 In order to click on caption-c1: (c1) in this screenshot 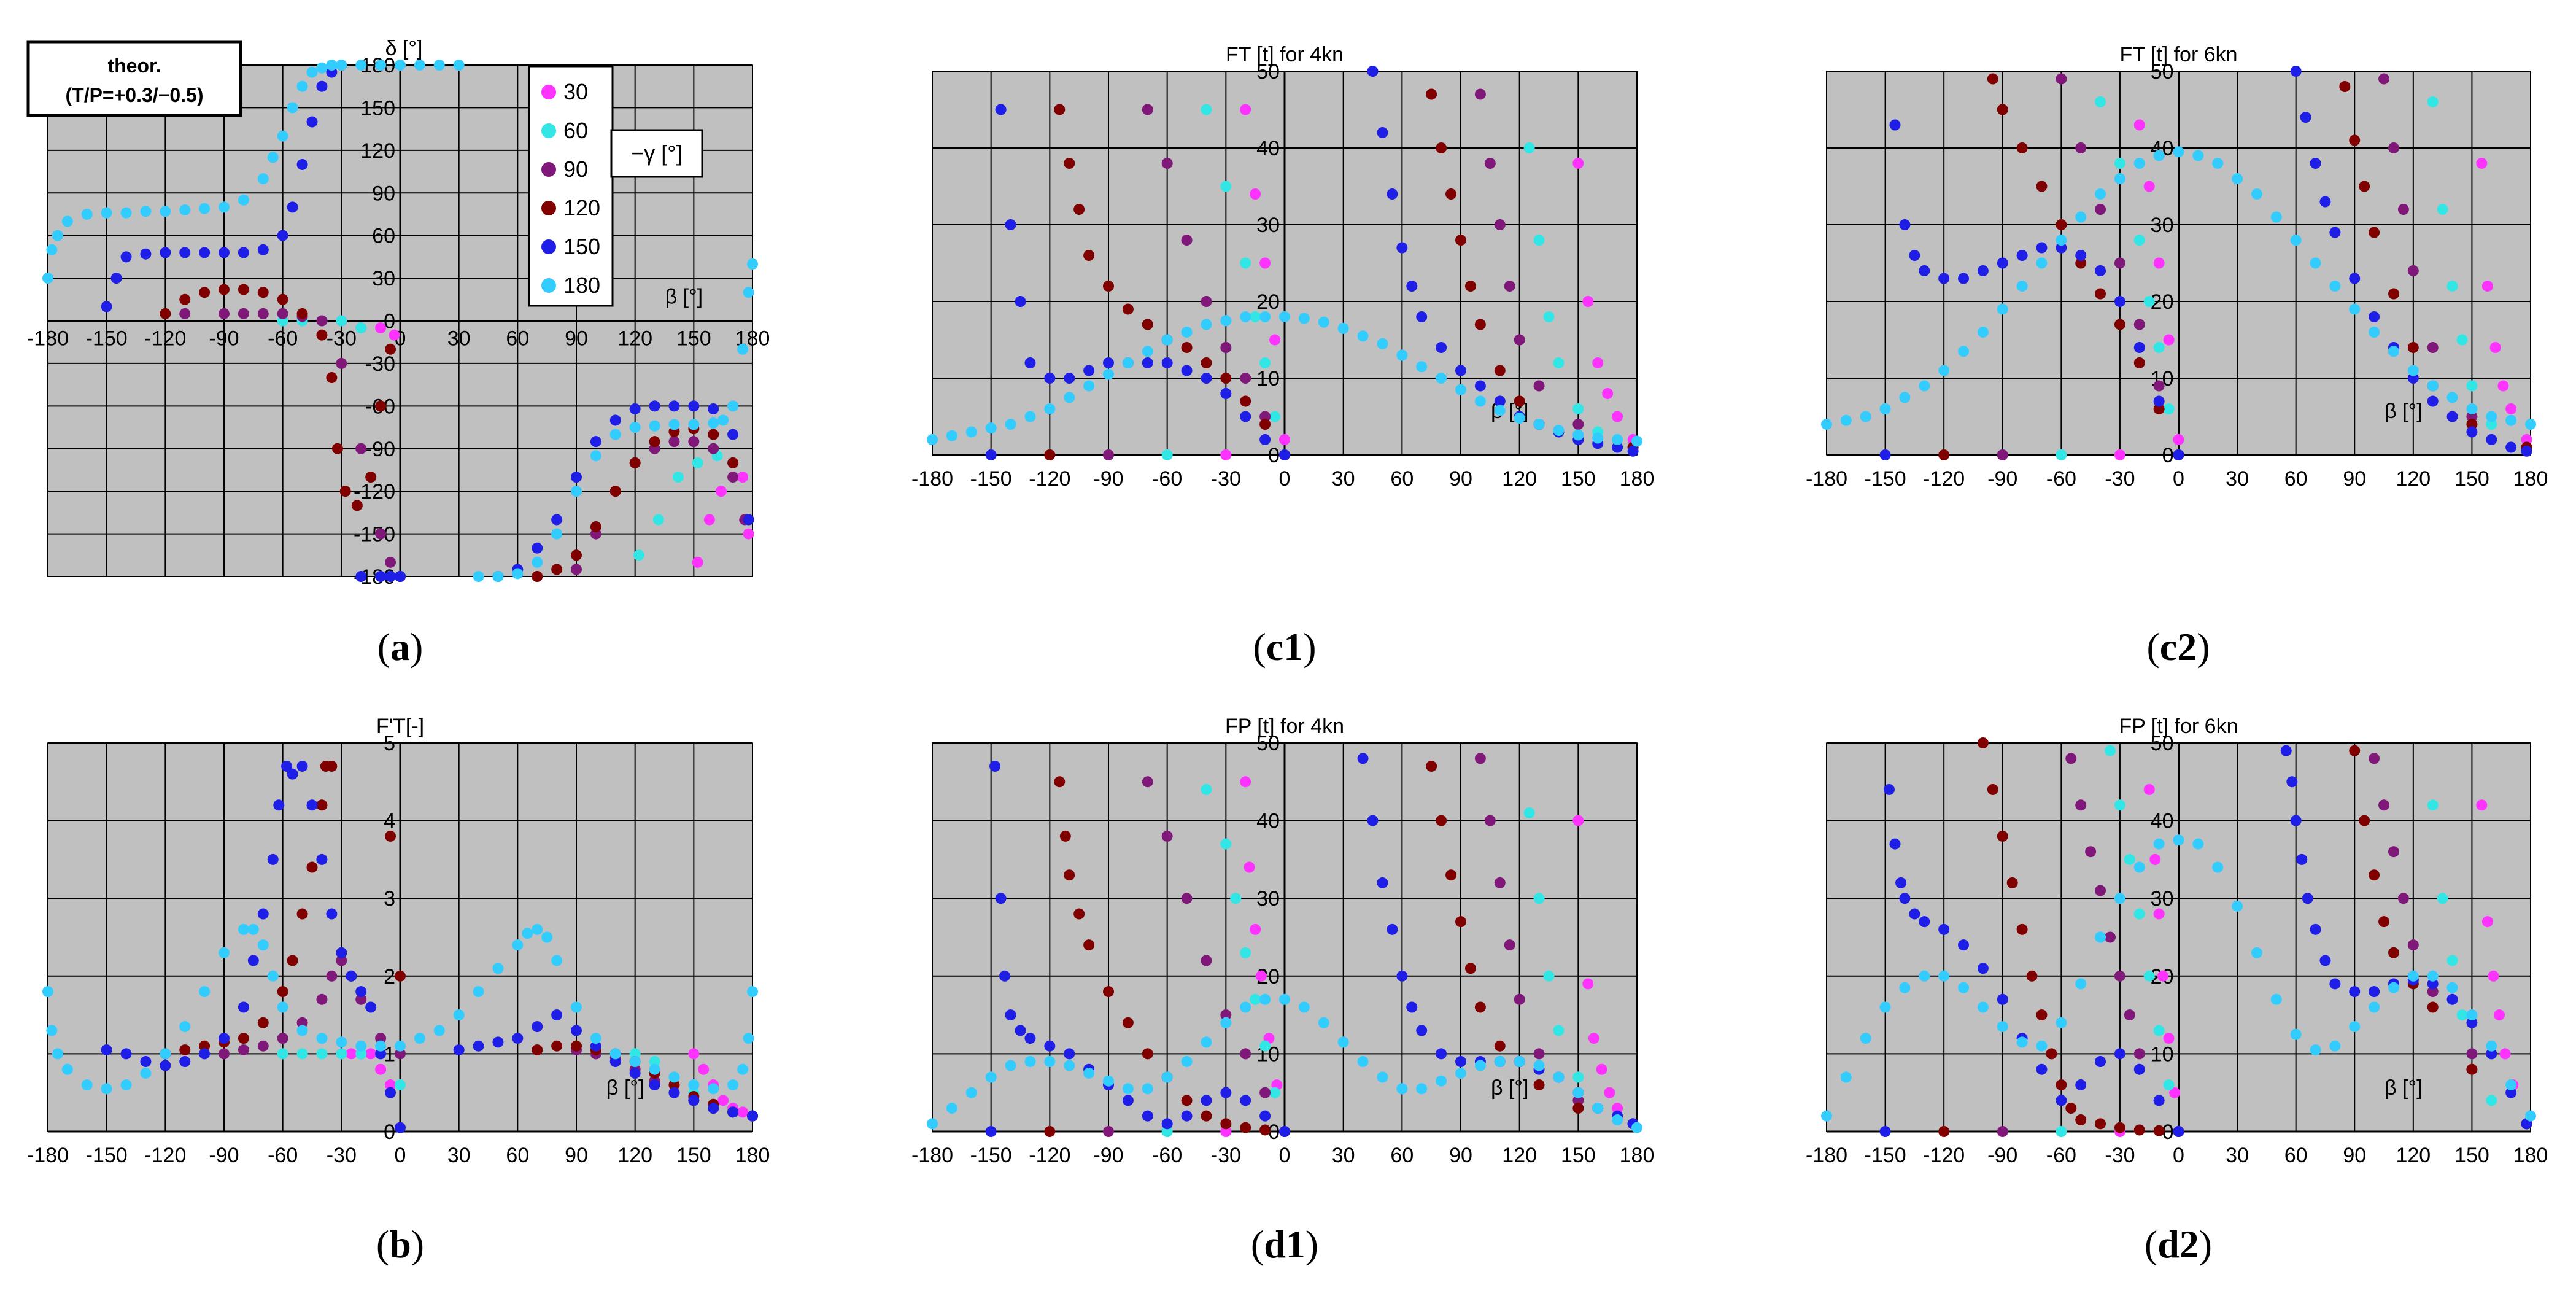, I will do `click(1284, 647)`.